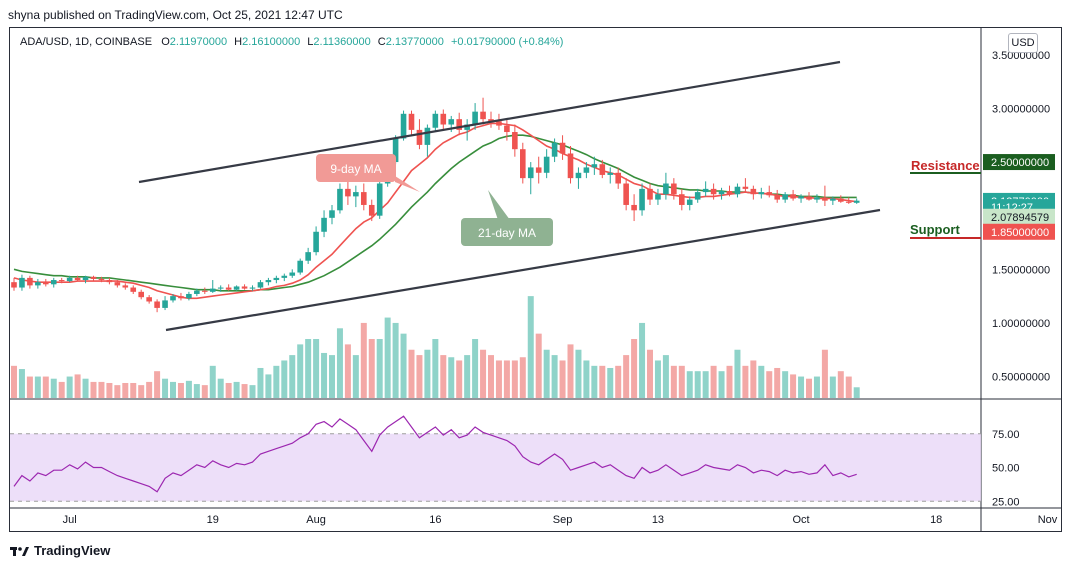  Describe the element at coordinates (271, 42) in the screenshot. I see `high-value: 2.16100000` at that location.